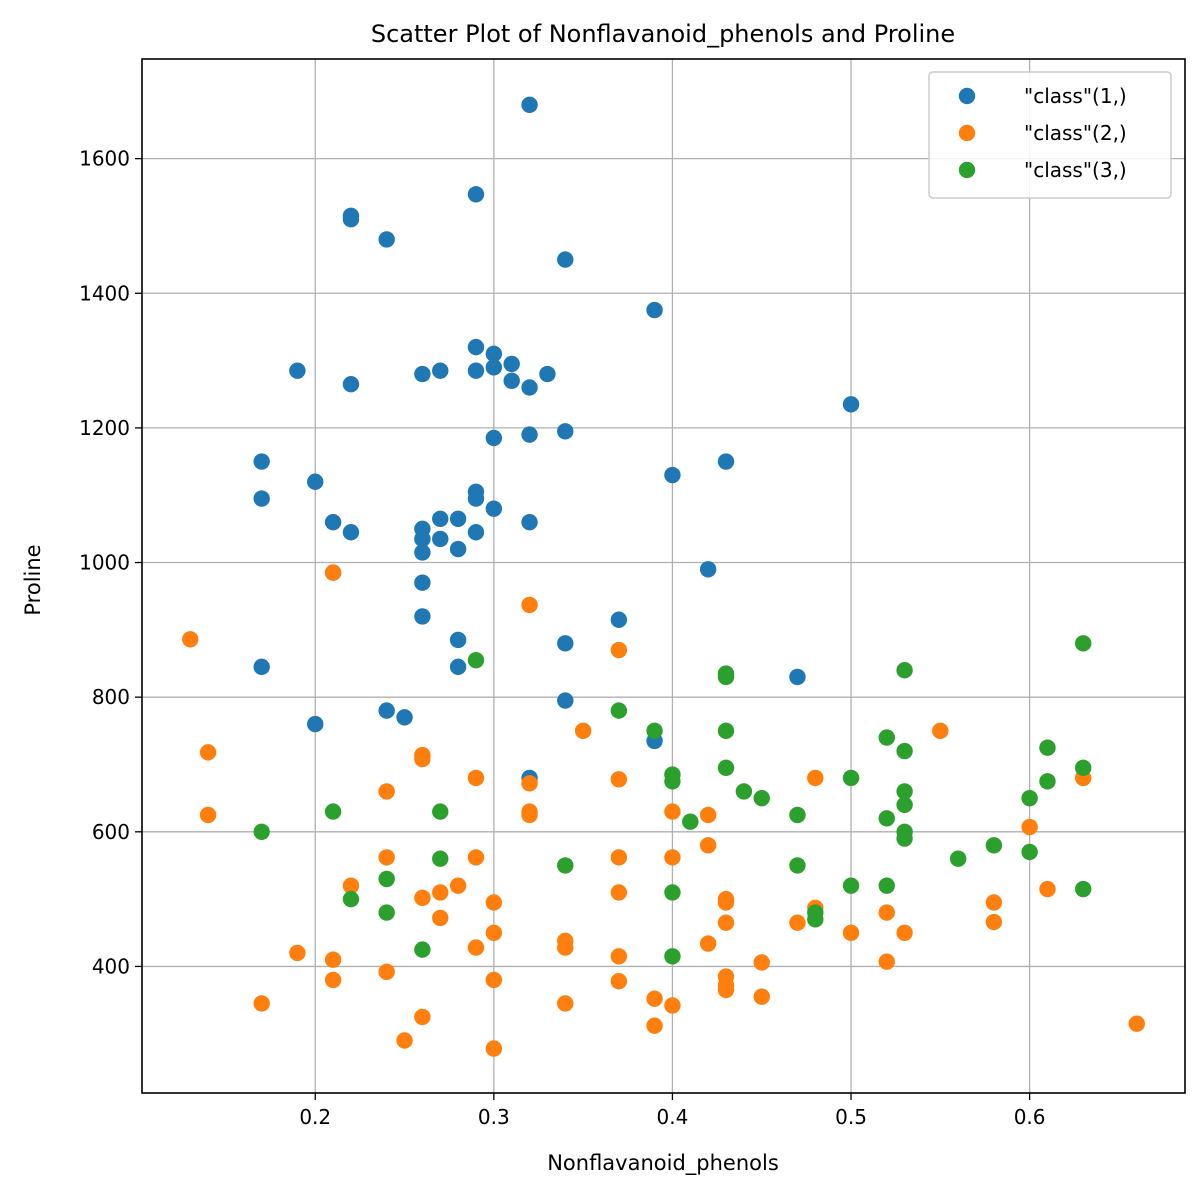 This screenshot has height=1194, width=1202. Describe the element at coordinates (967, 96) in the screenshot. I see `legend-marker` at that location.